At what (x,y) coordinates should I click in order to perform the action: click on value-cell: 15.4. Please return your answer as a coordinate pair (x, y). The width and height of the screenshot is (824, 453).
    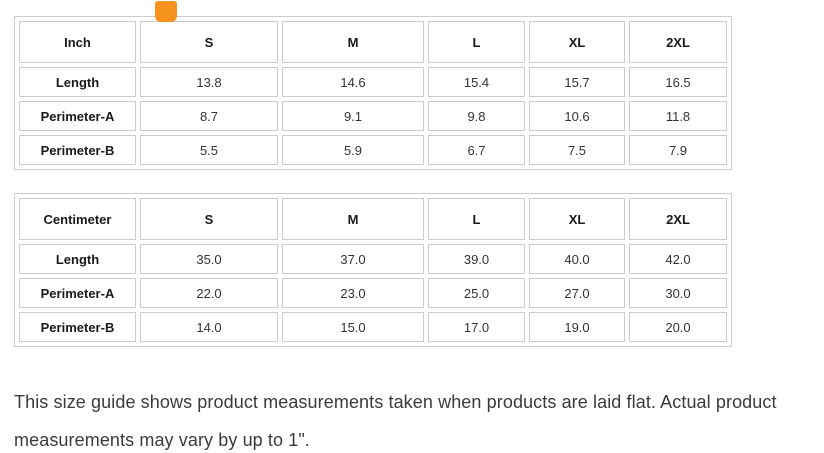
    Looking at the image, I should click on (476, 82).